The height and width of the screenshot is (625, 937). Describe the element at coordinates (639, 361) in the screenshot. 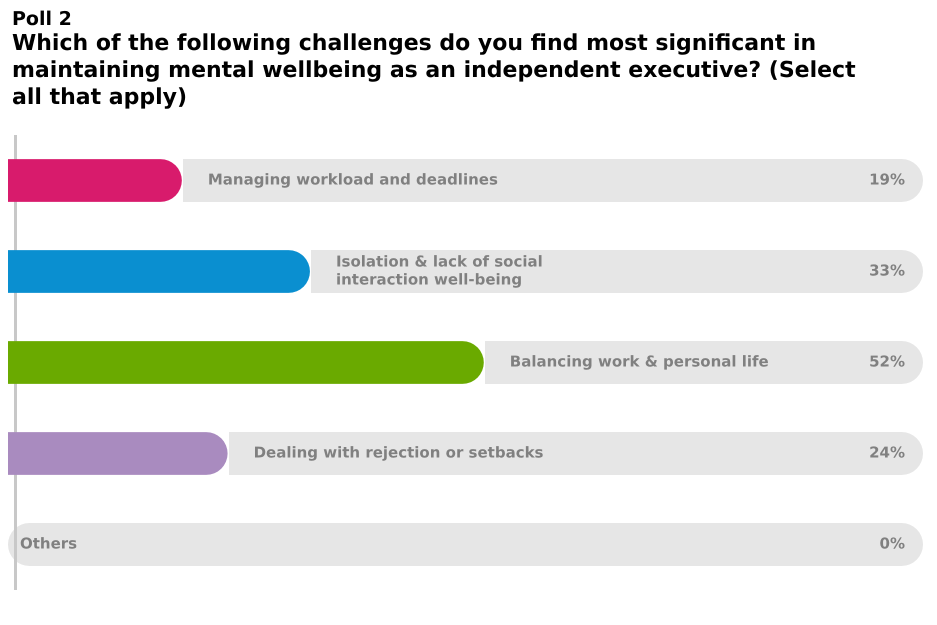

I see `y-tick-label: Balancing work & personal life` at that location.